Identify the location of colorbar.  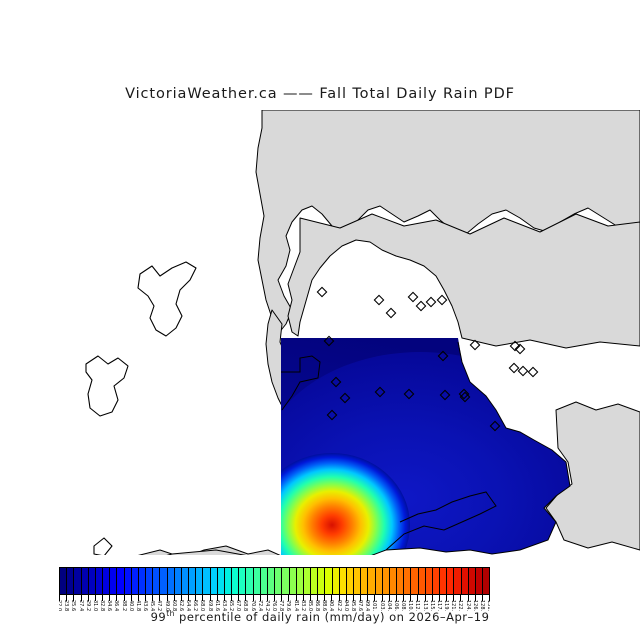
(274, 581).